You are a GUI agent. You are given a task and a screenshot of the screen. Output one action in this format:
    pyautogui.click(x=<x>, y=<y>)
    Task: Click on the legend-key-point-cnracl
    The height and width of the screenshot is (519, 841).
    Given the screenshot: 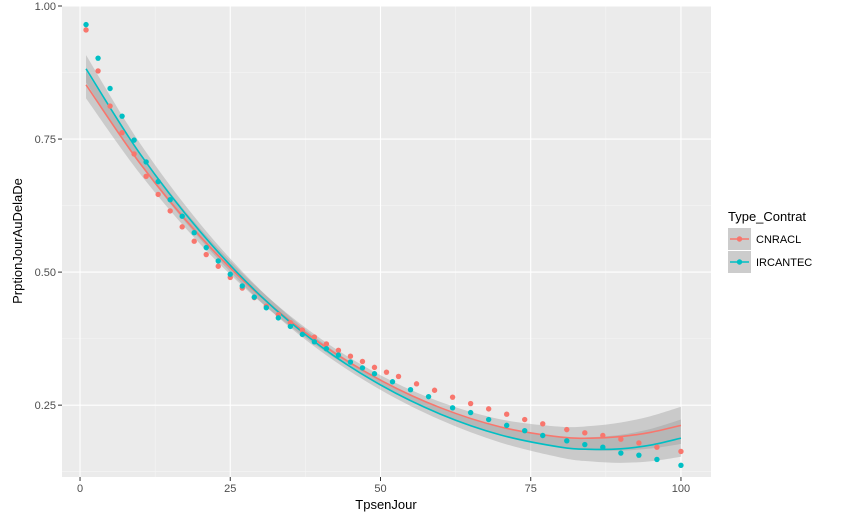 What is the action you would take?
    pyautogui.click(x=739, y=239)
    